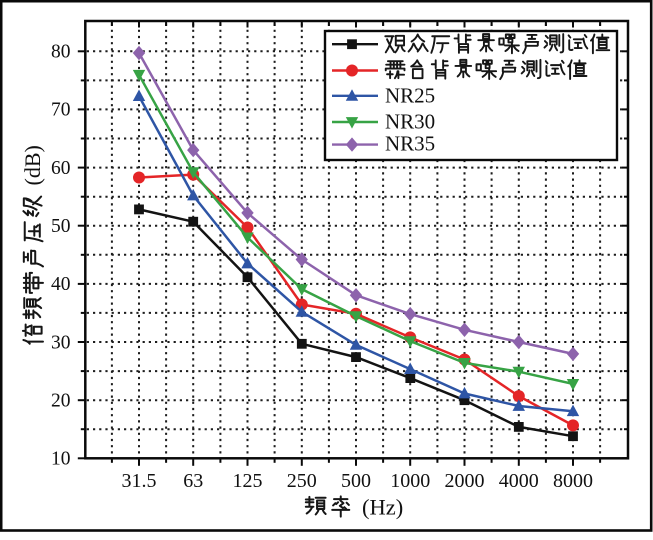 The height and width of the screenshot is (540, 653). Describe the element at coordinates (61, 401) in the screenshot. I see `svg-text: 20` at that location.